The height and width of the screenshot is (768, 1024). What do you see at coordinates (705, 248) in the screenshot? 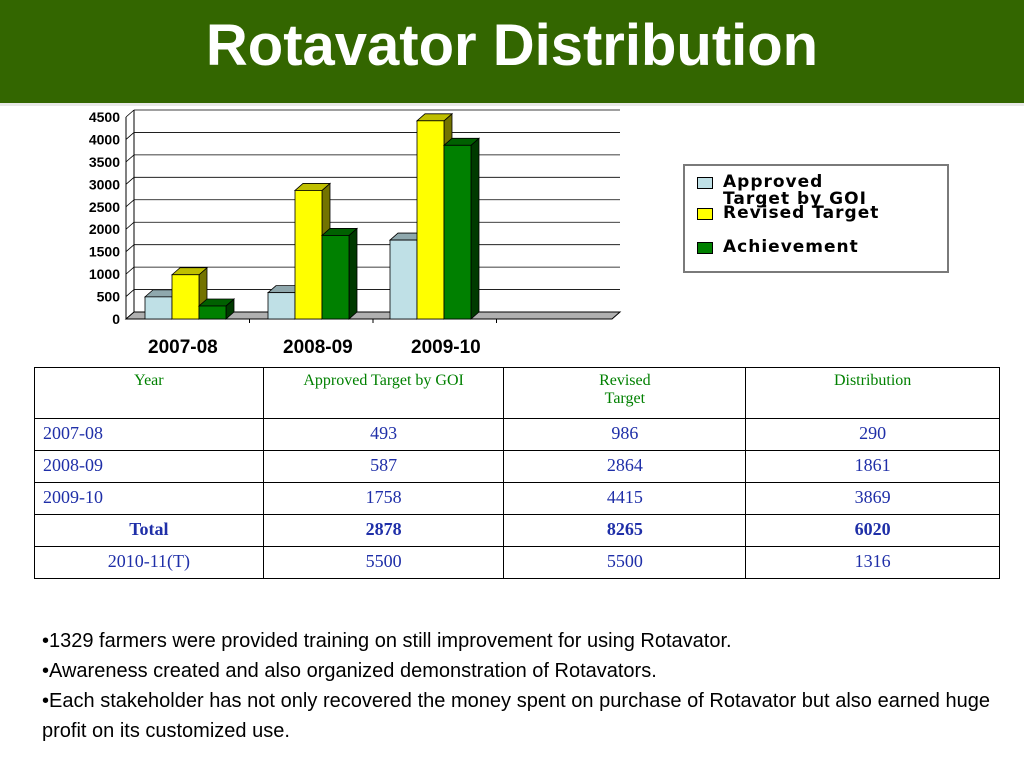
I see `legend-swatch-achievement` at bounding box center [705, 248].